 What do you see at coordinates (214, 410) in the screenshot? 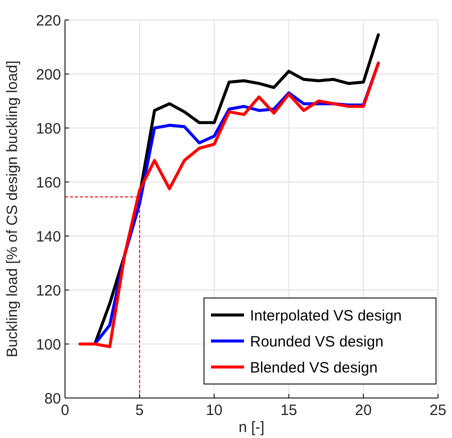
I see `x-tick-label: 10` at bounding box center [214, 410].